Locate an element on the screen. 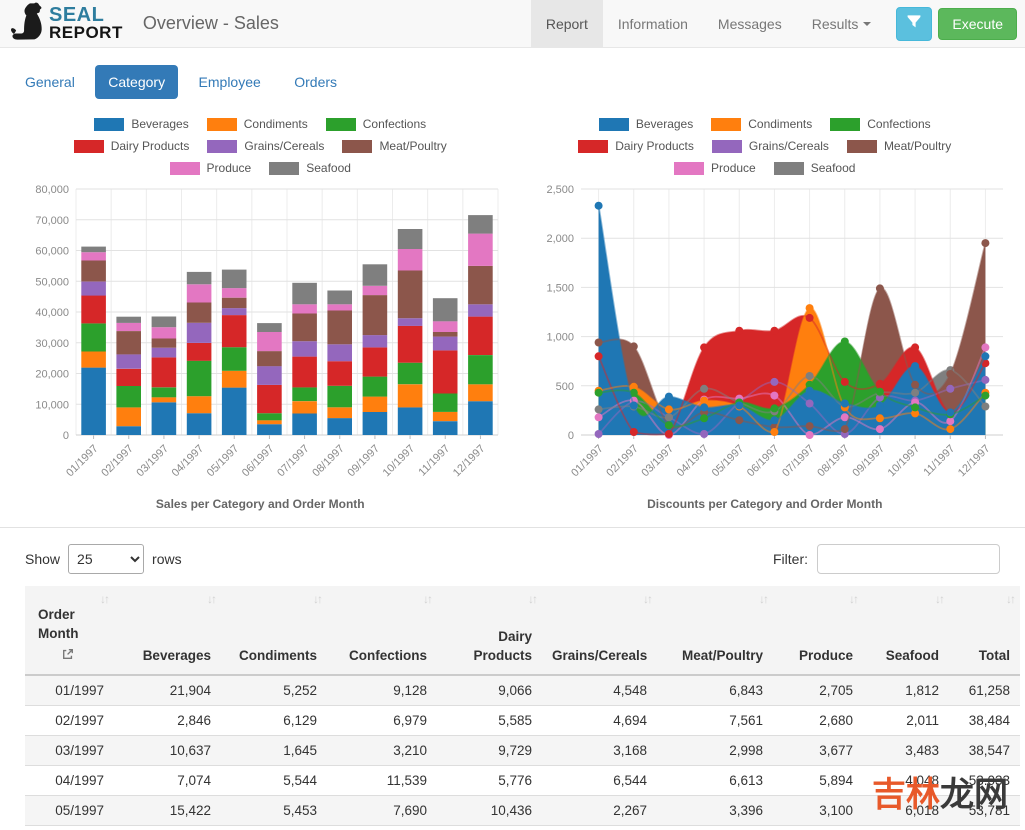 The image size is (1025, 830). legend-label: Condiments is located at coordinates (780, 124).